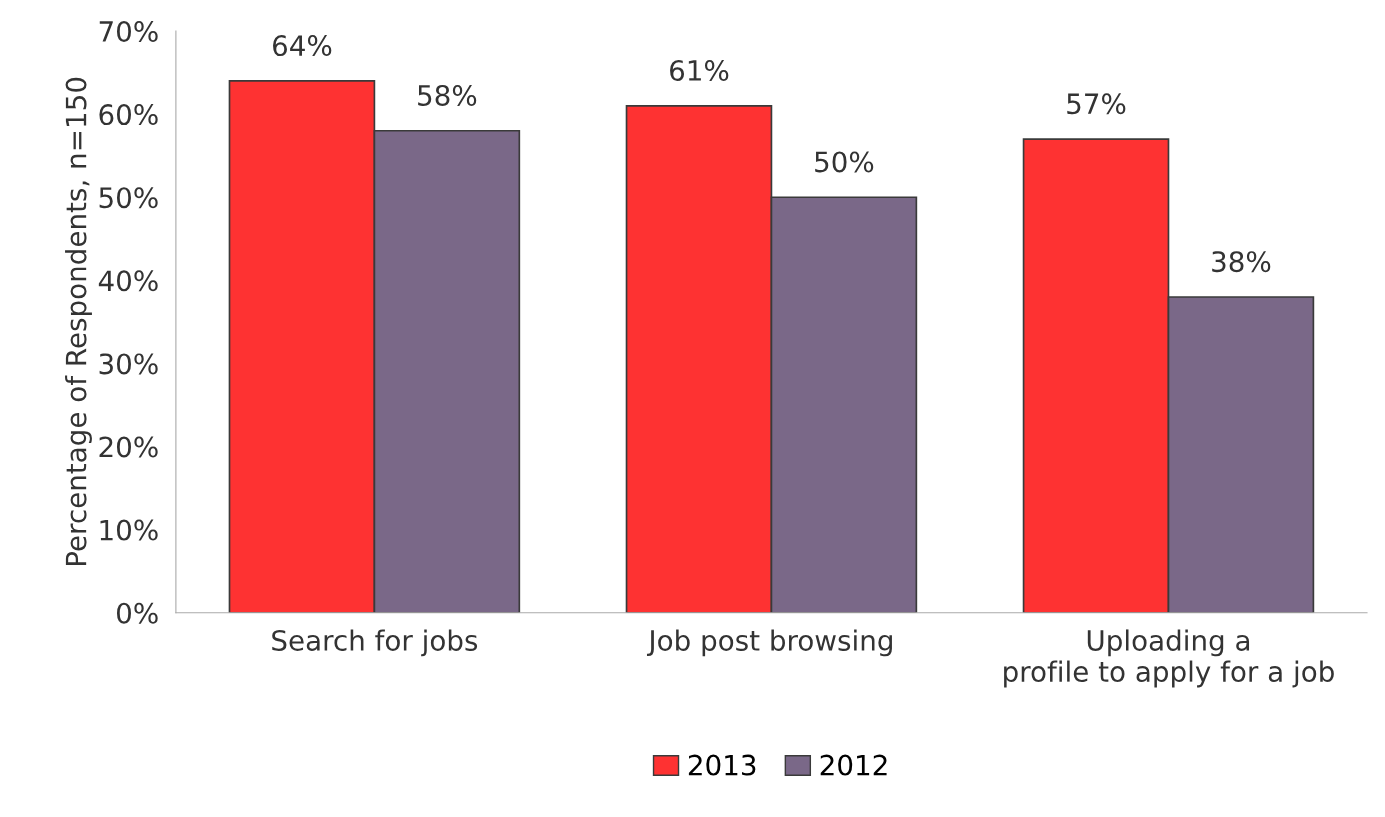 The width and height of the screenshot is (1385, 817). Describe the element at coordinates (129, 530) in the screenshot. I see `y-tick-label: 10%` at that location.